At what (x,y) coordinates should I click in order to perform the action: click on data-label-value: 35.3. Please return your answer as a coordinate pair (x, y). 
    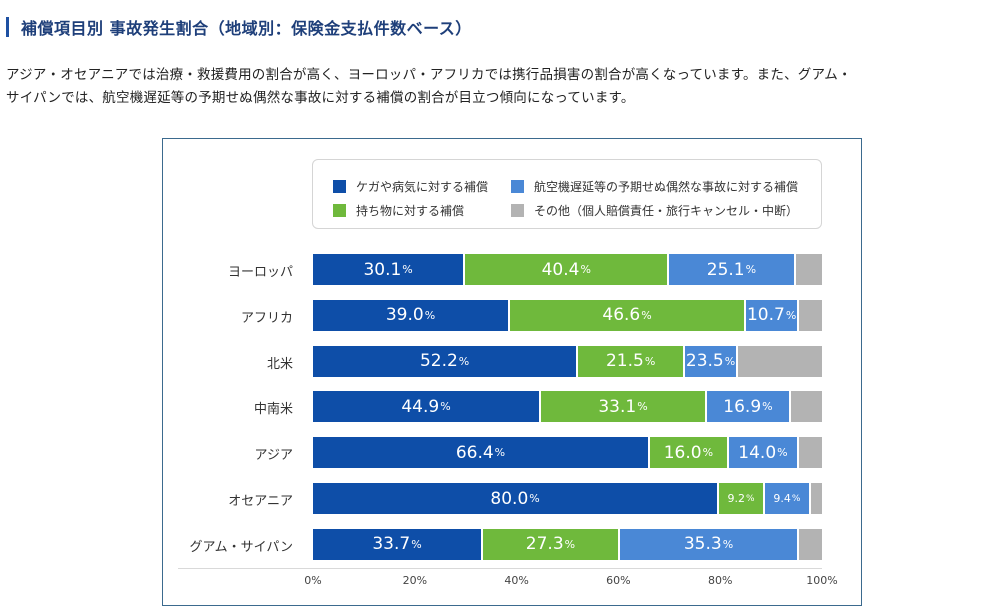
    Looking at the image, I should click on (702, 544).